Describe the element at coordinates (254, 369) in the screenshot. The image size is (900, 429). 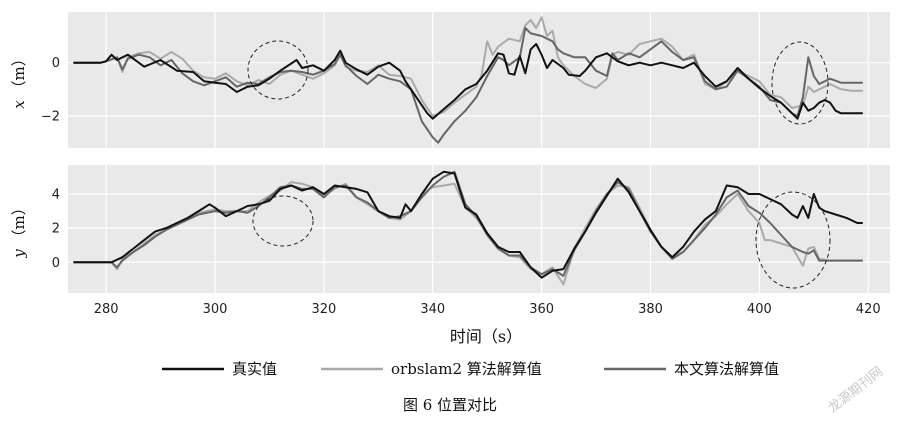
I see `legend-label-1: 真实值` at that location.